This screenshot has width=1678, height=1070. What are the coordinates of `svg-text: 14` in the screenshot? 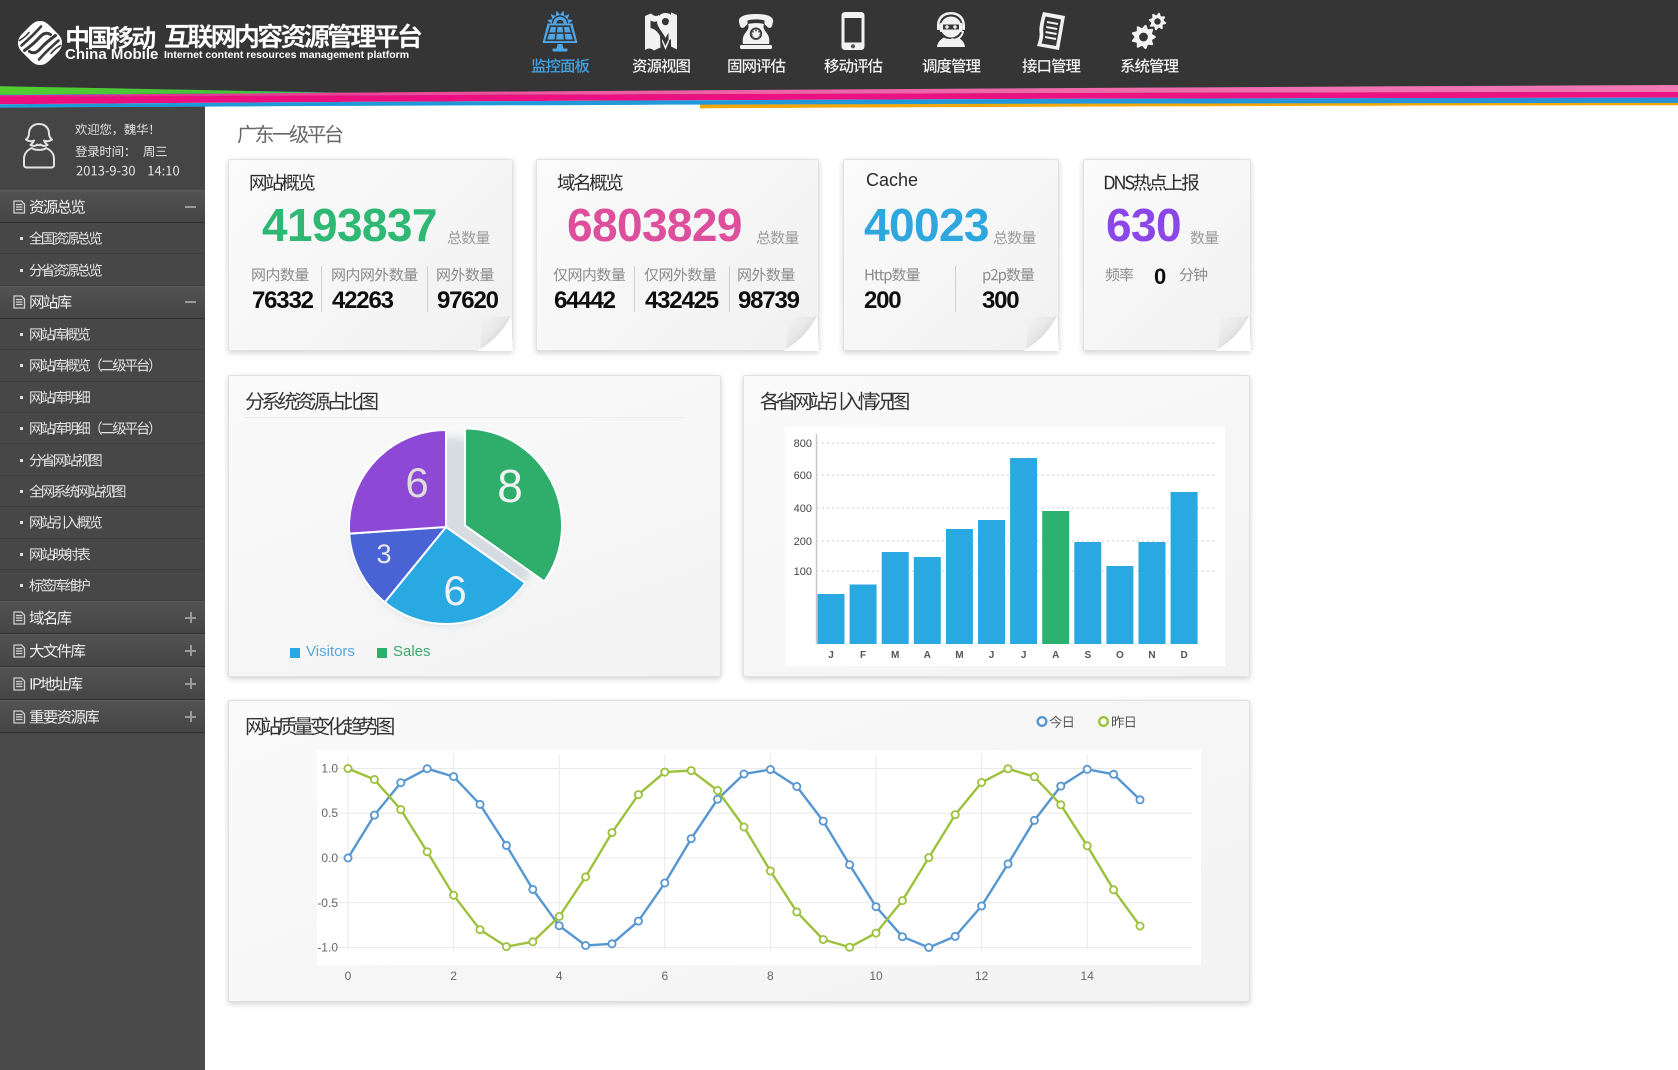 It's located at (1088, 976).